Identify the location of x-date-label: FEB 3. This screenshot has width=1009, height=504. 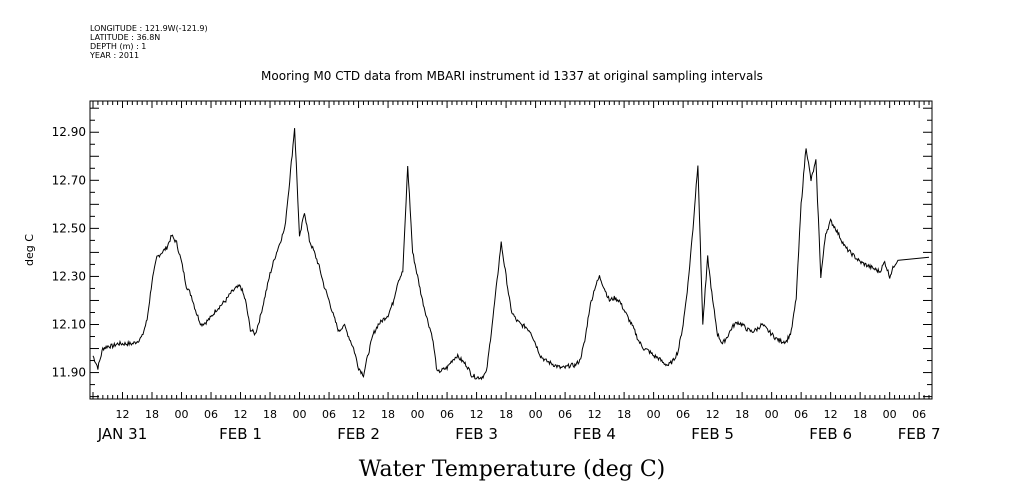
(476, 434).